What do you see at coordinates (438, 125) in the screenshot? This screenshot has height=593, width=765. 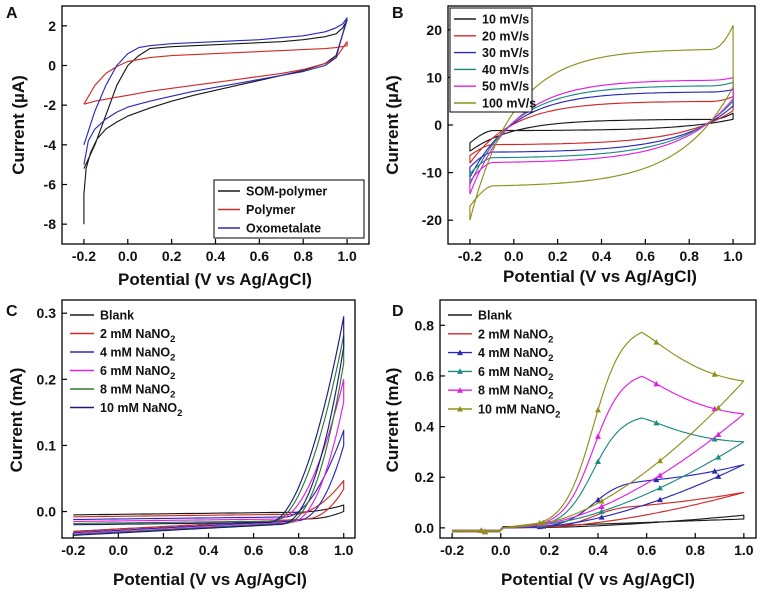 I see `y-tick-label: 0` at bounding box center [438, 125].